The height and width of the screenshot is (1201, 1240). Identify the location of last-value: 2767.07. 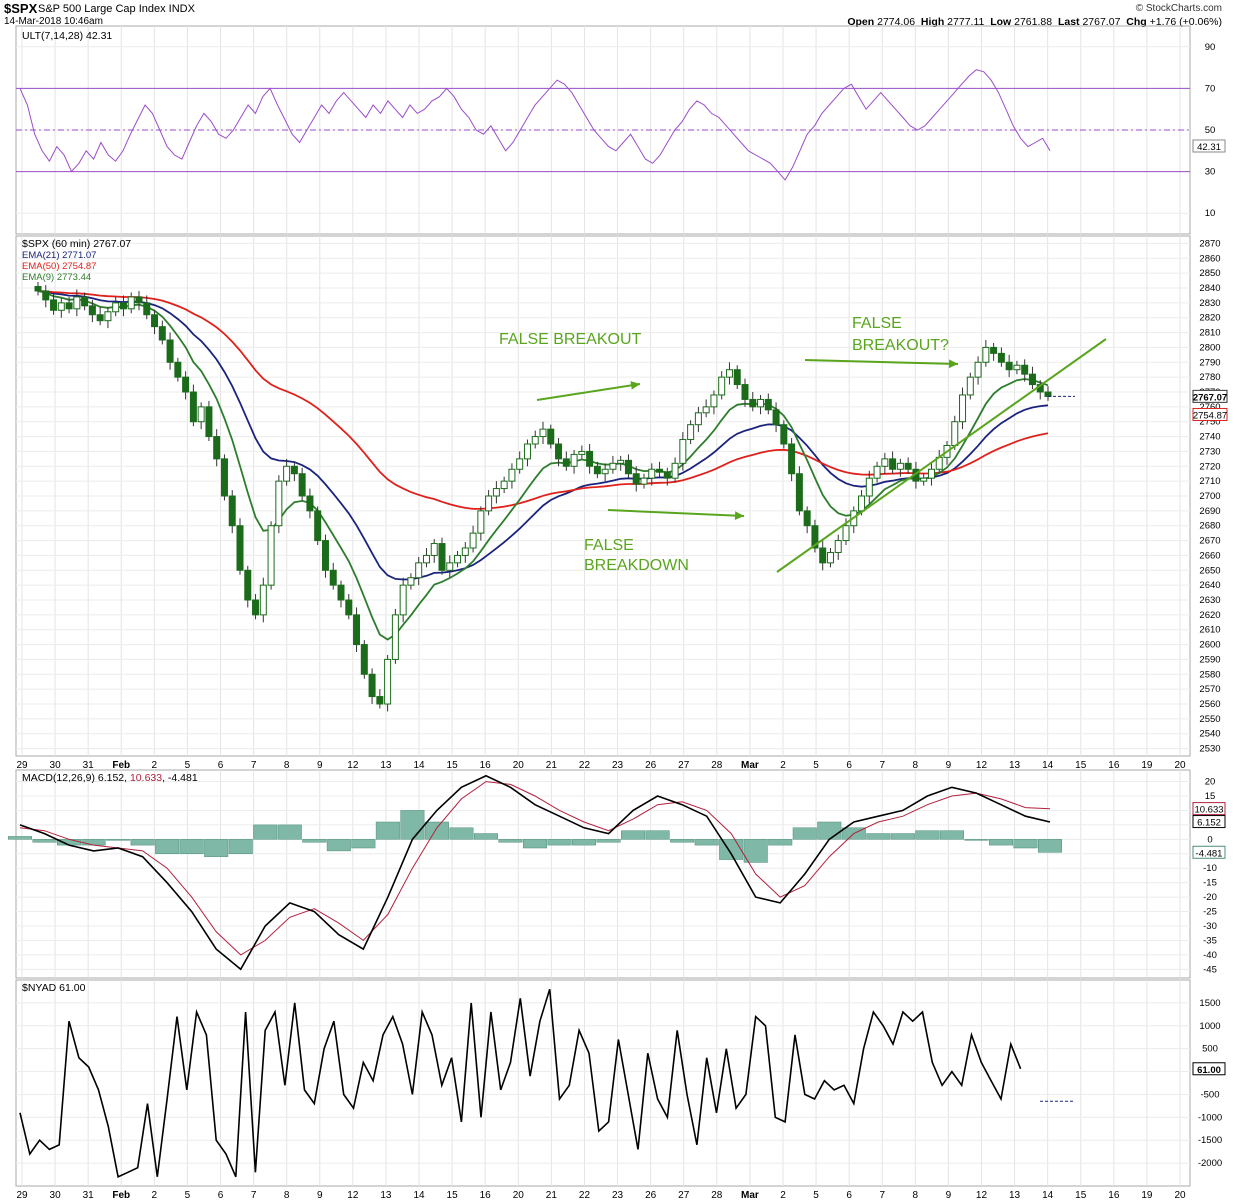
(1101, 22).